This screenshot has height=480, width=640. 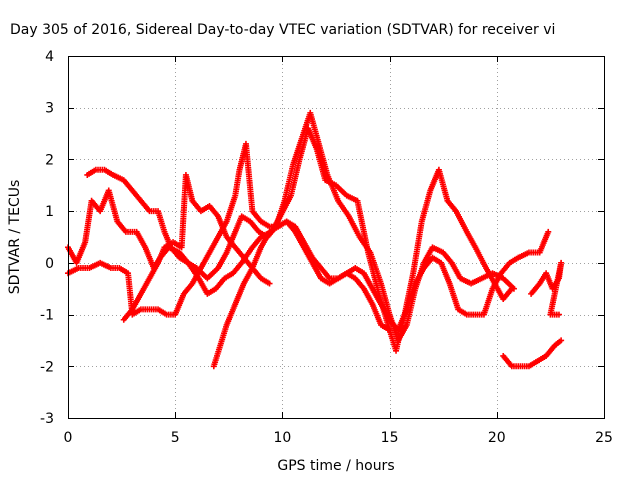 What do you see at coordinates (49, 57) in the screenshot?
I see `y-tick-label: 4` at bounding box center [49, 57].